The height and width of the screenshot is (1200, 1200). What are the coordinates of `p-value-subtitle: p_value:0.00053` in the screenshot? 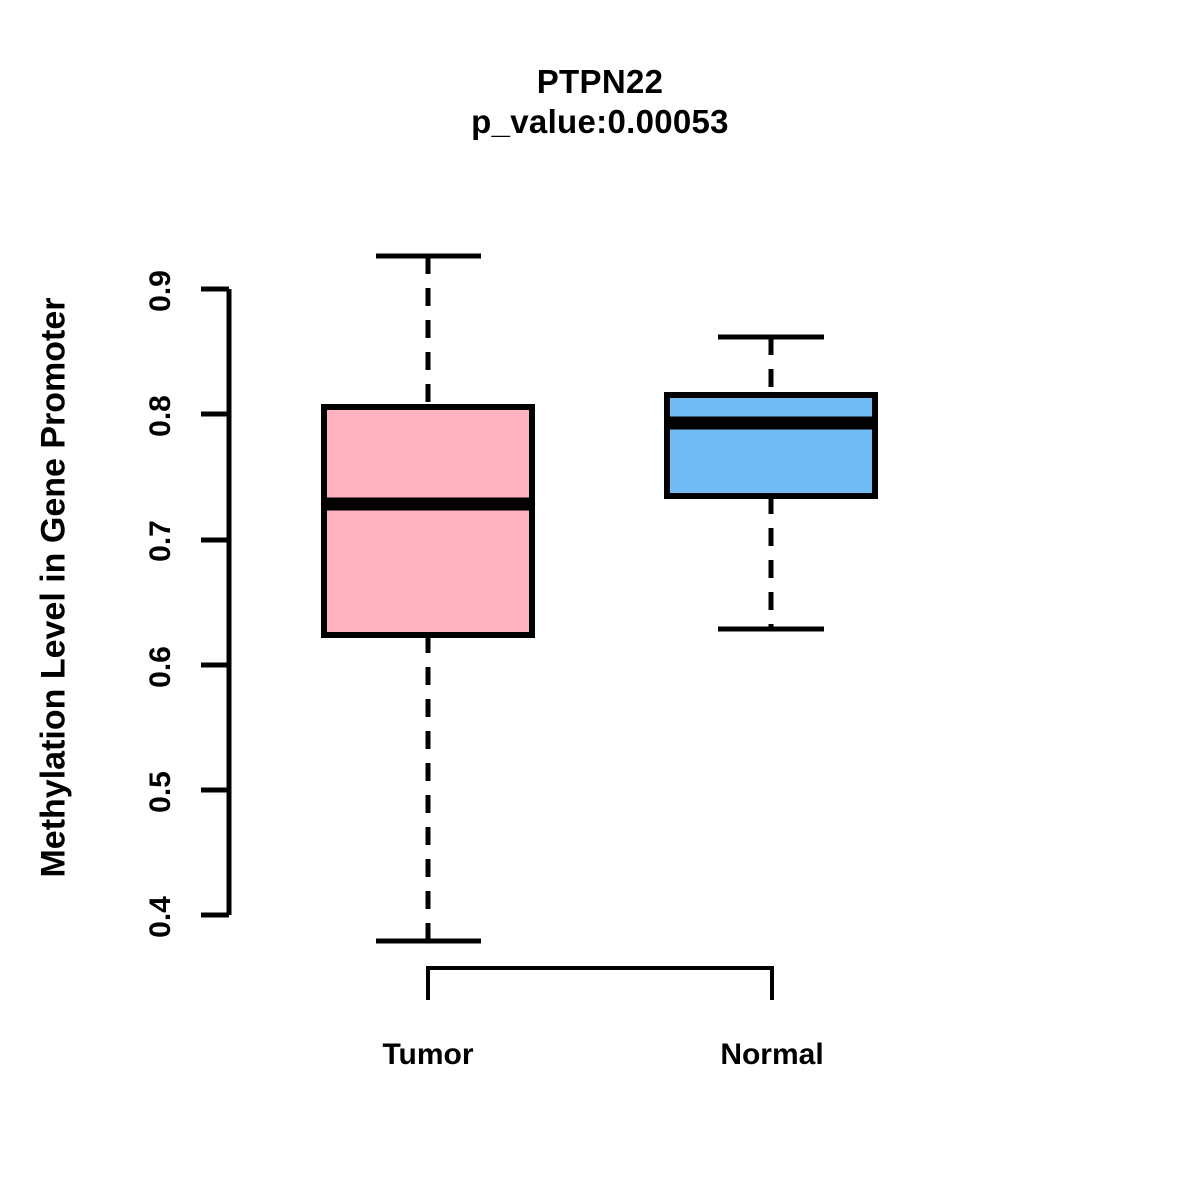 It's located at (600, 122).